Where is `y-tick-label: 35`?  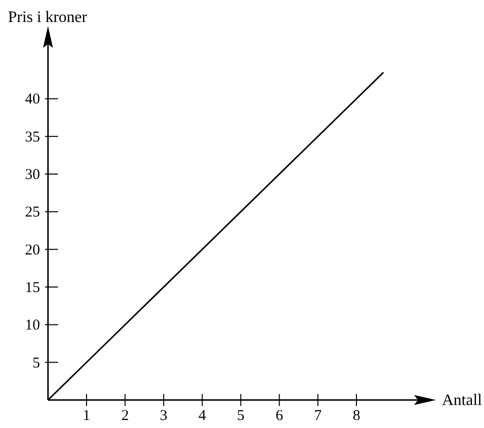
y-tick-label: 35 is located at coordinates (32, 137).